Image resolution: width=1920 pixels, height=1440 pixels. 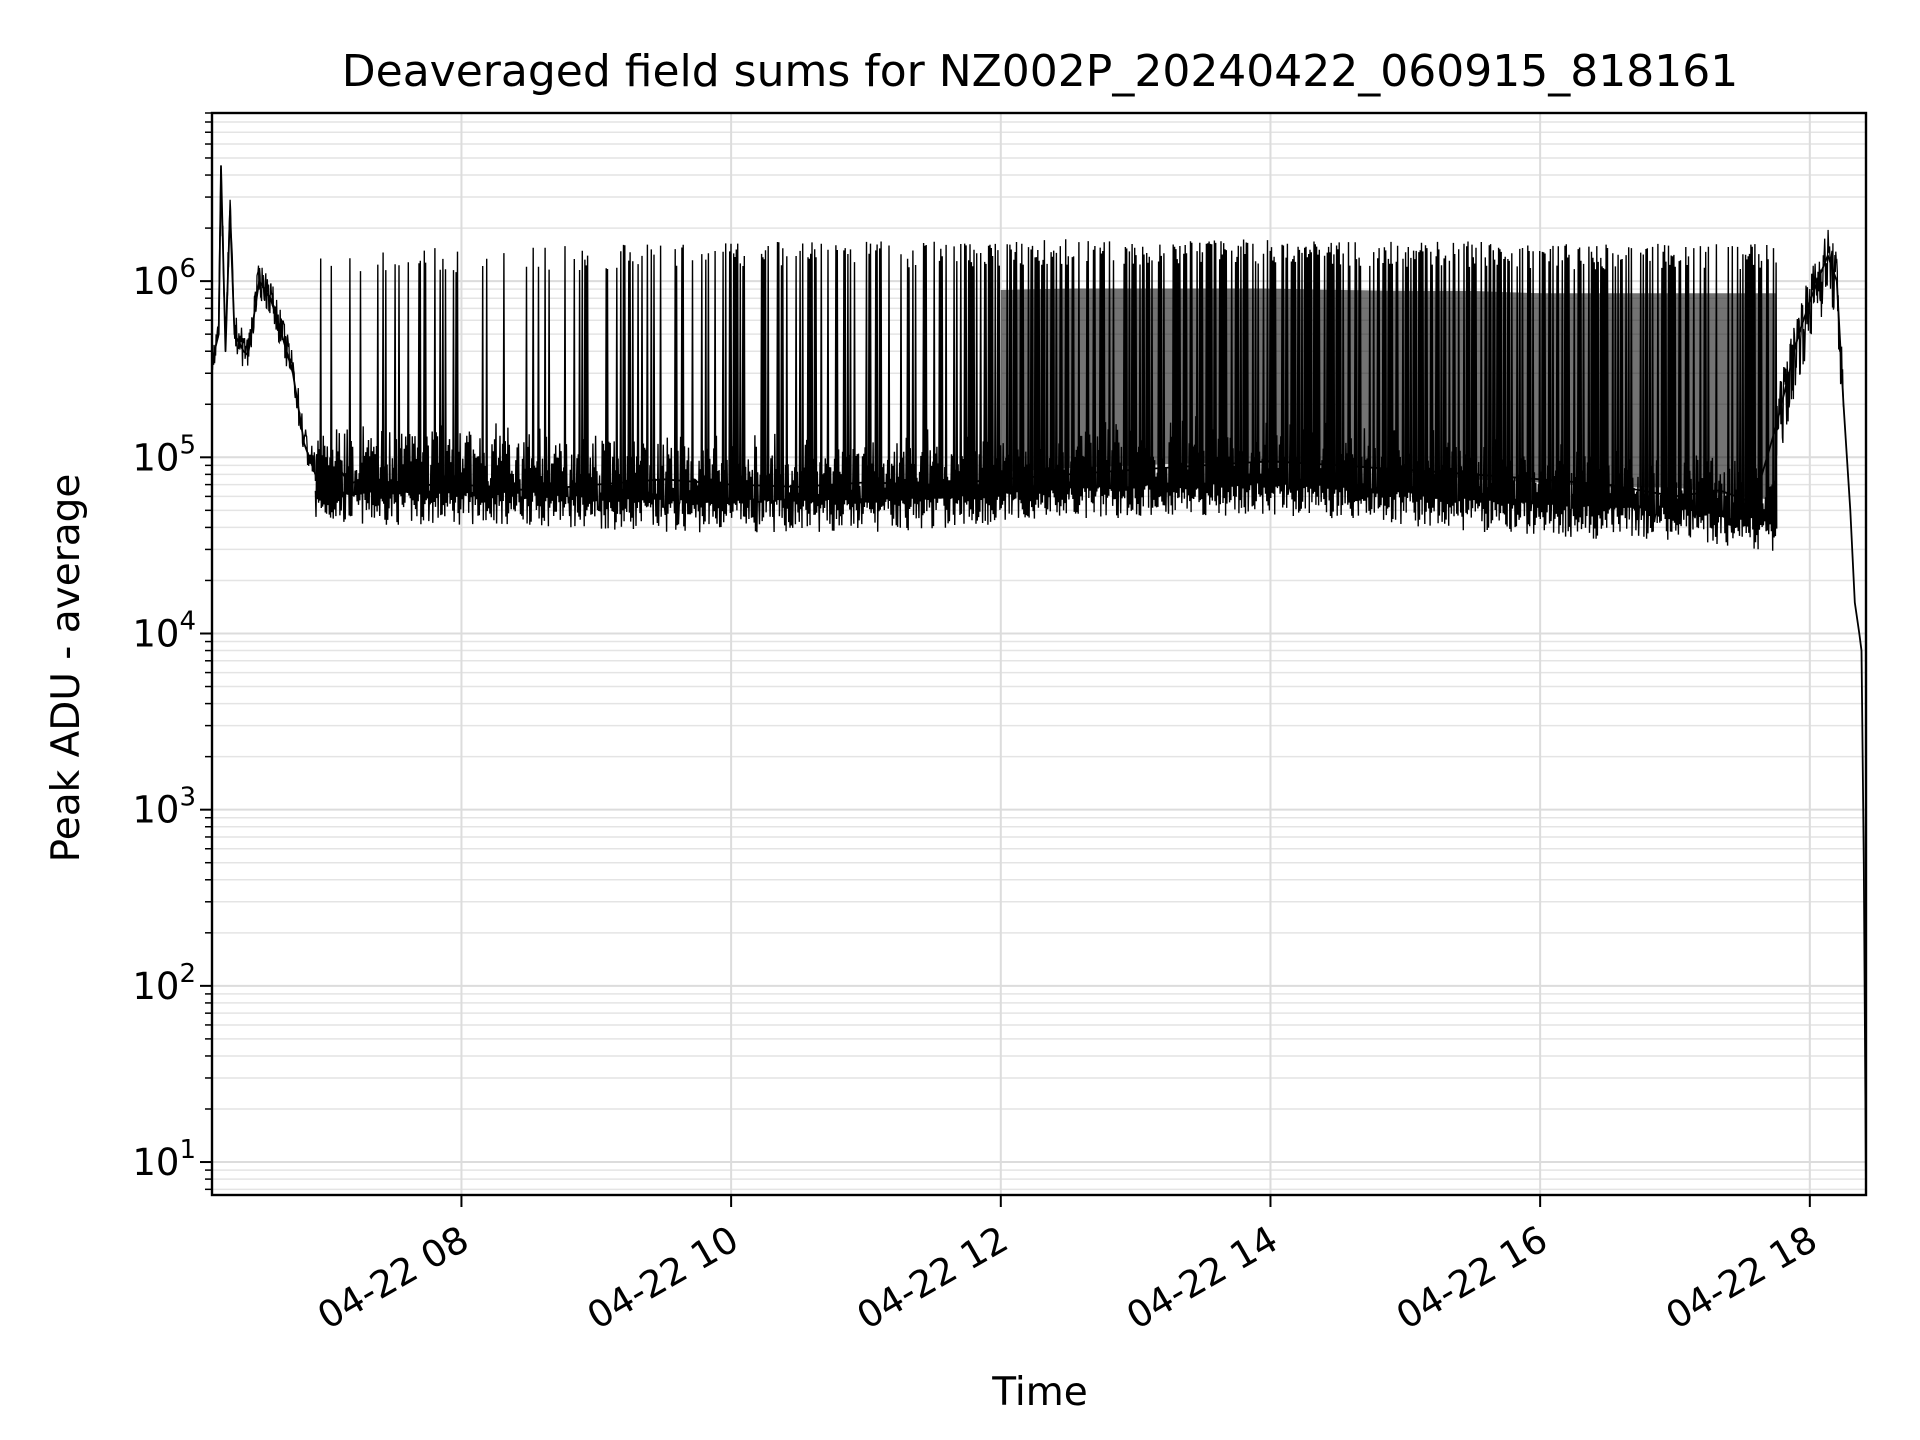 What do you see at coordinates (1810, 342) in the screenshot?
I see `series-jitter-end` at bounding box center [1810, 342].